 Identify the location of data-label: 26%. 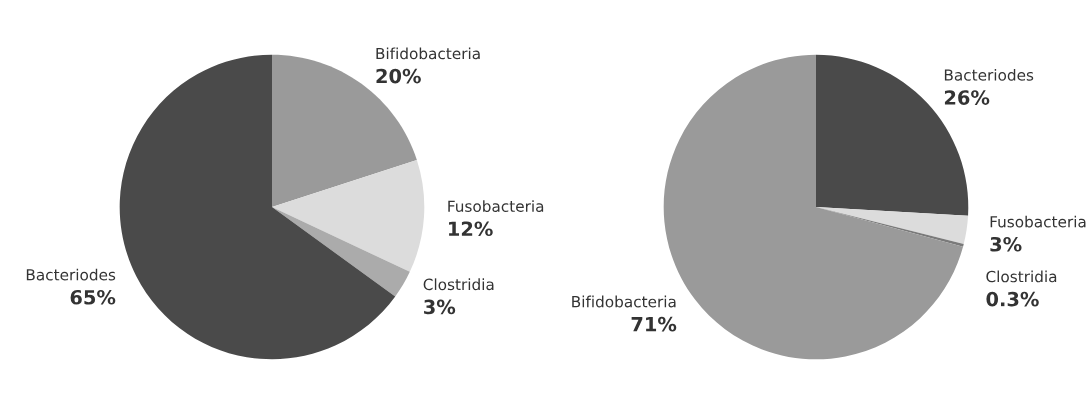
(967, 97).